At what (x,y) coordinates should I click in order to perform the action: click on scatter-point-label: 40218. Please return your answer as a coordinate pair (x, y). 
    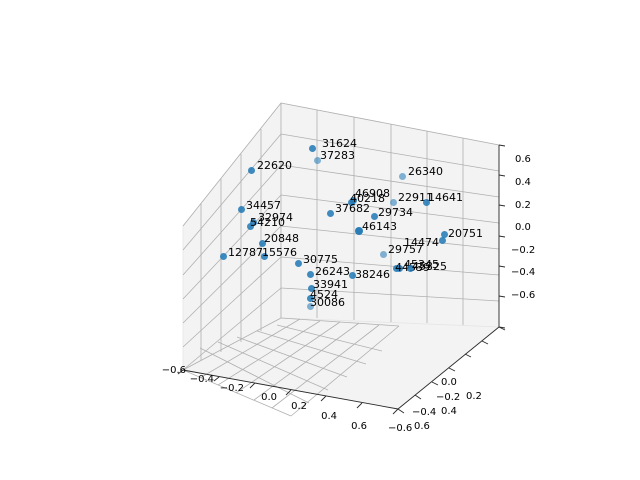
    Looking at the image, I should click on (367, 198).